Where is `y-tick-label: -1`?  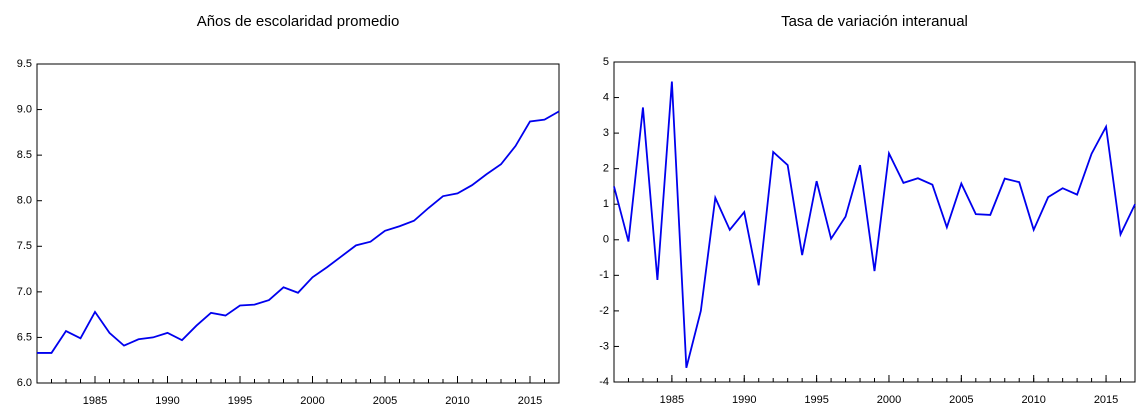 y-tick-label: -1 is located at coordinates (604, 275).